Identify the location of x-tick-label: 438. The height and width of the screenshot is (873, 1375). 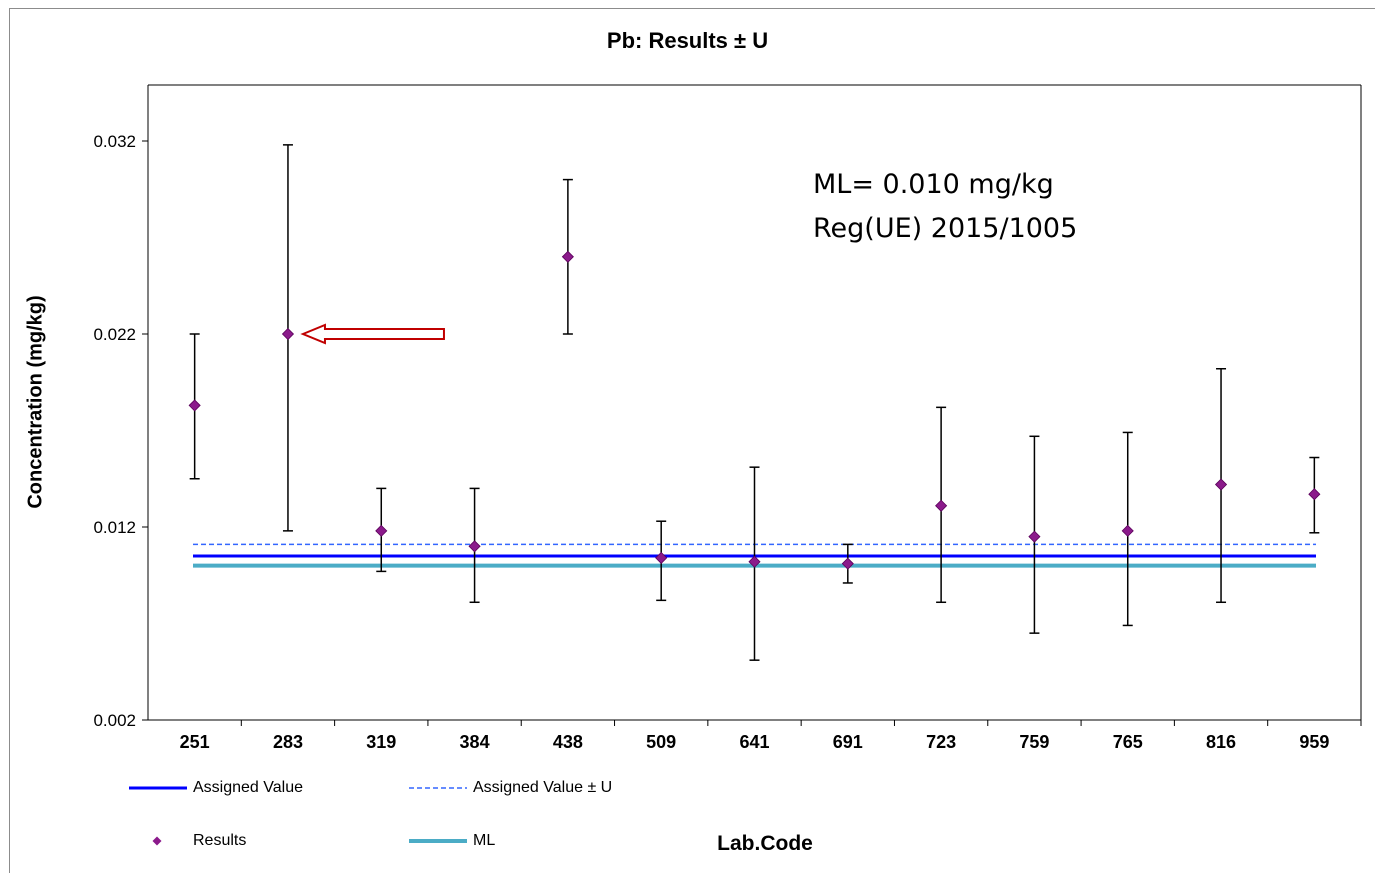
(568, 742).